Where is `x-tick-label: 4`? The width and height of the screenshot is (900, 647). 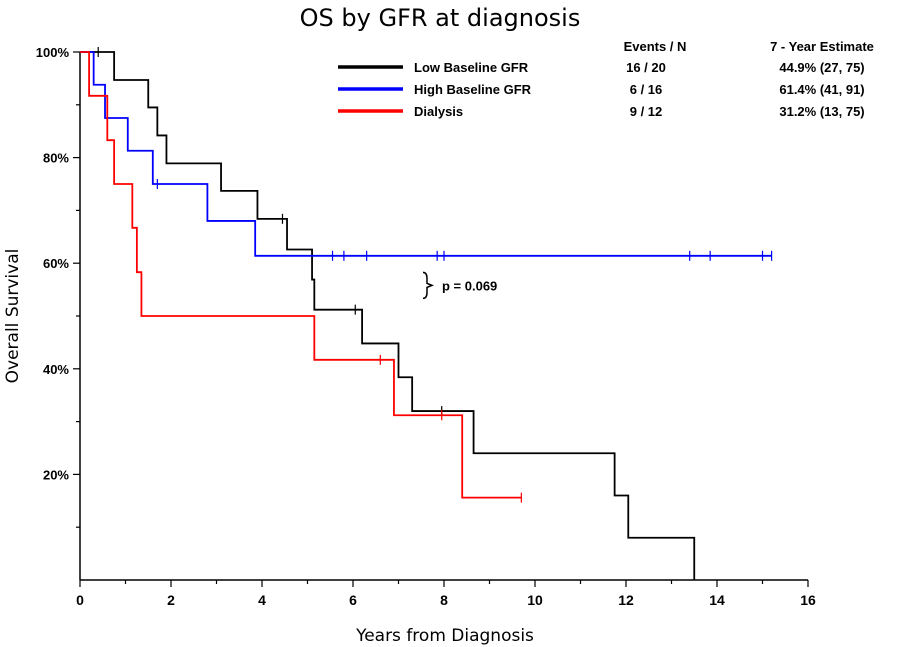
x-tick-label: 4 is located at coordinates (262, 600).